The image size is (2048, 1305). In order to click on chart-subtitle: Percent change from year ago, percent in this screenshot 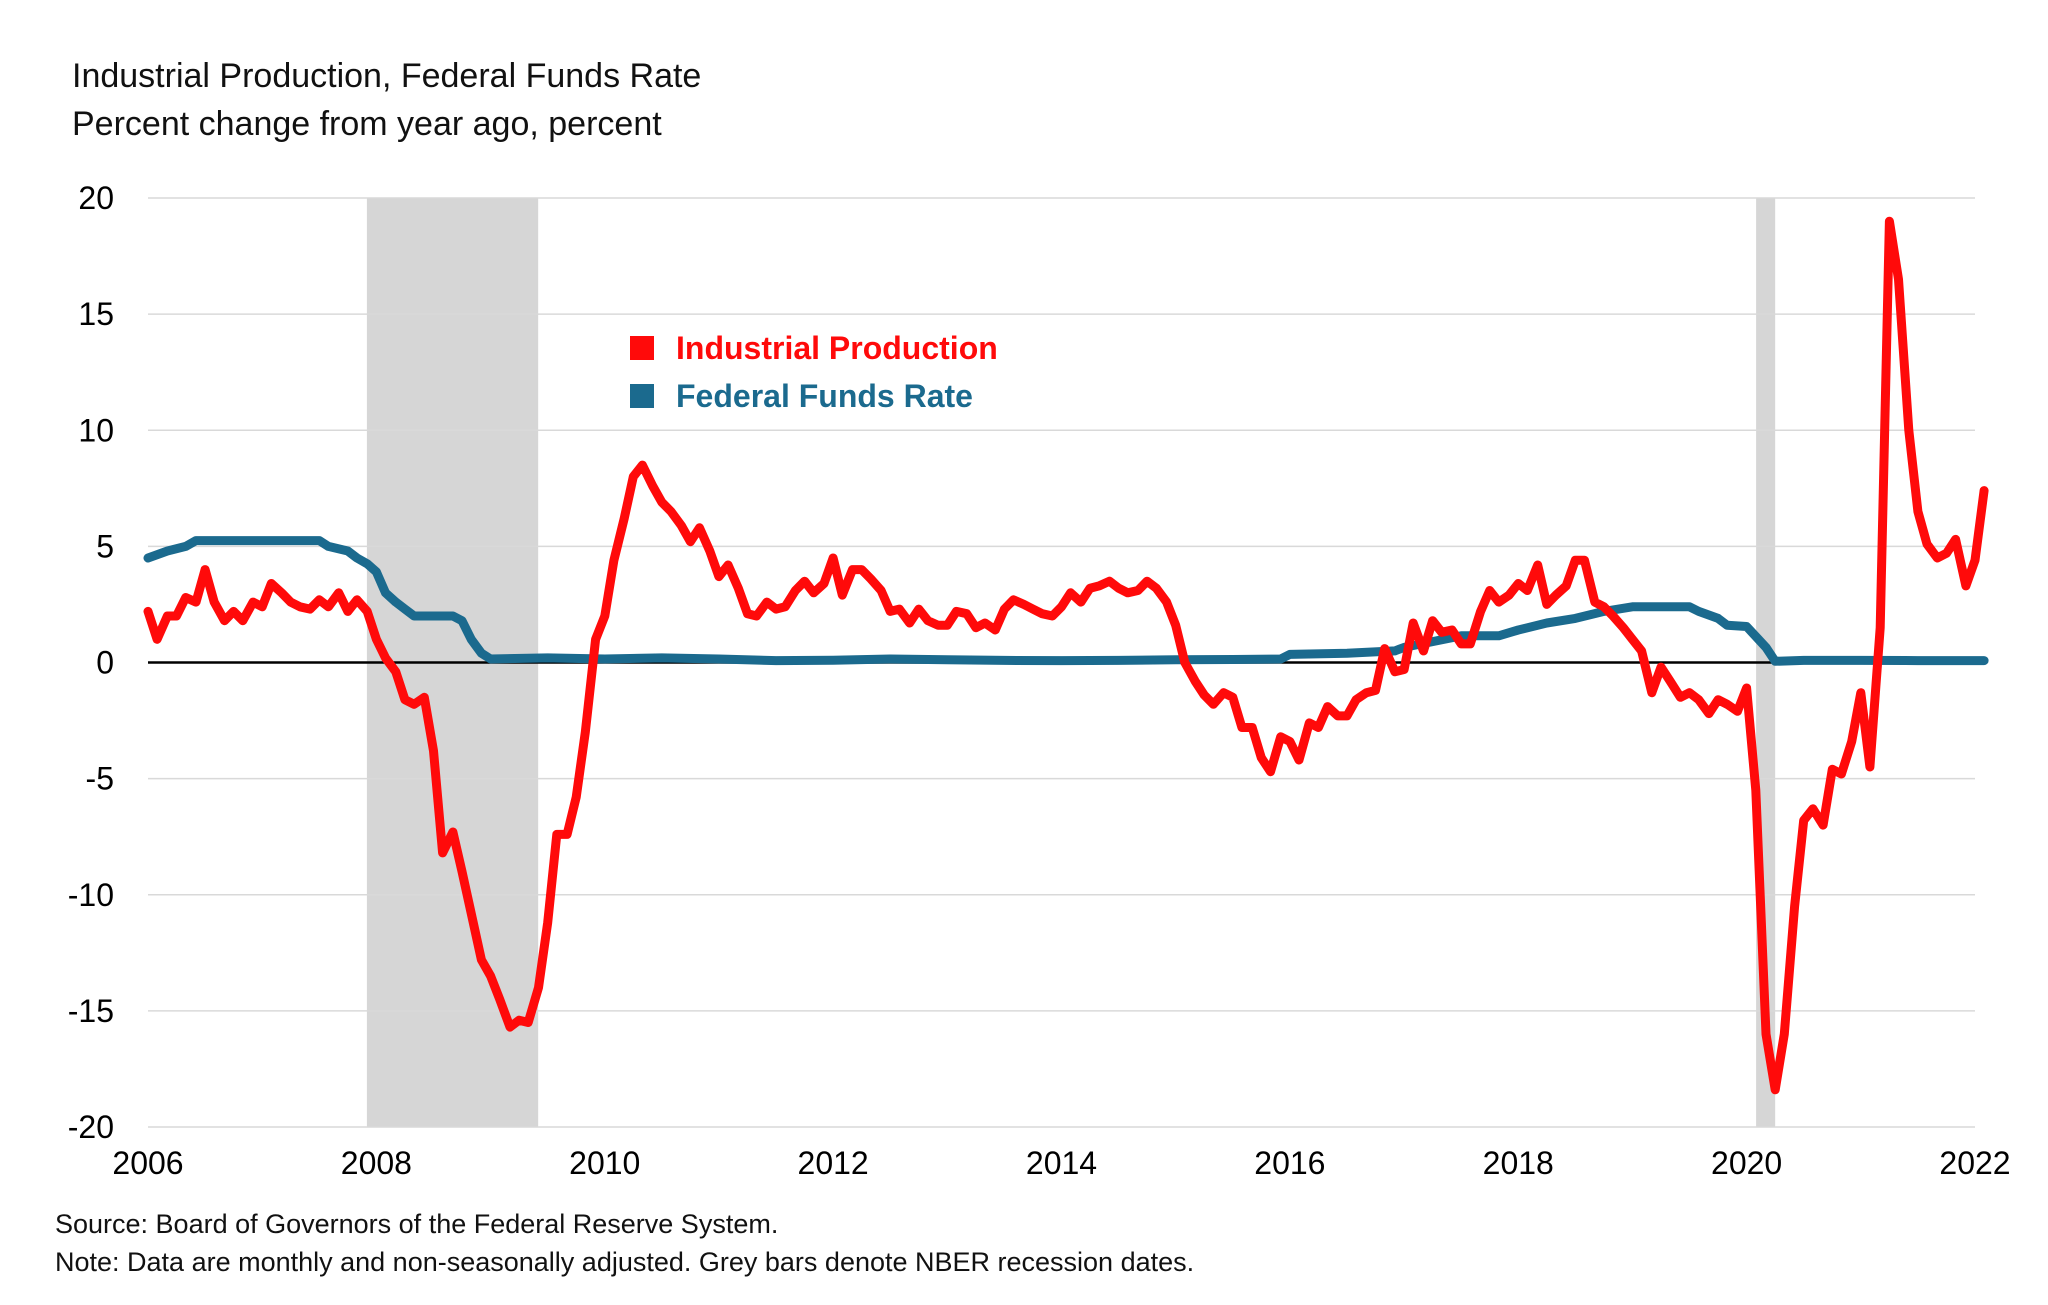, I will do `click(367, 124)`.